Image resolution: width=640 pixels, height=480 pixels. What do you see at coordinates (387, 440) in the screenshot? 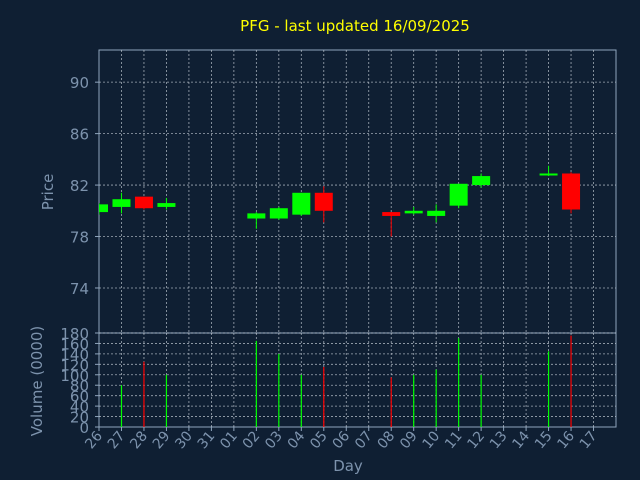
I see `x-tick-label: 08` at bounding box center [387, 440].